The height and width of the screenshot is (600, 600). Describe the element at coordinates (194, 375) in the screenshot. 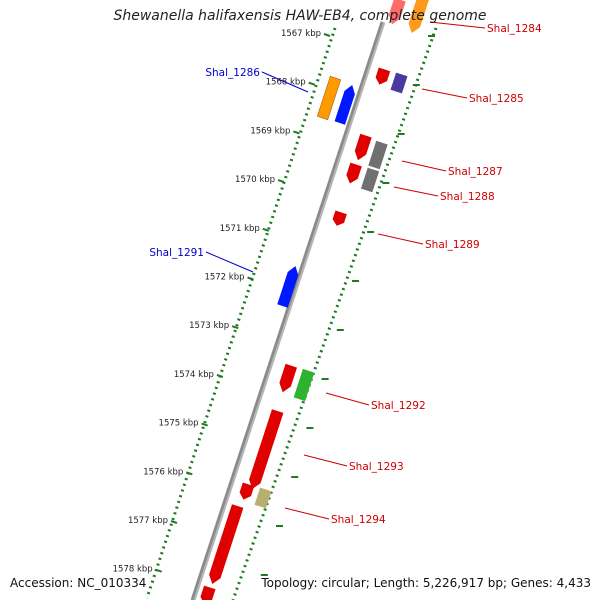

I see `ruler-label: 1574 kbp` at that location.